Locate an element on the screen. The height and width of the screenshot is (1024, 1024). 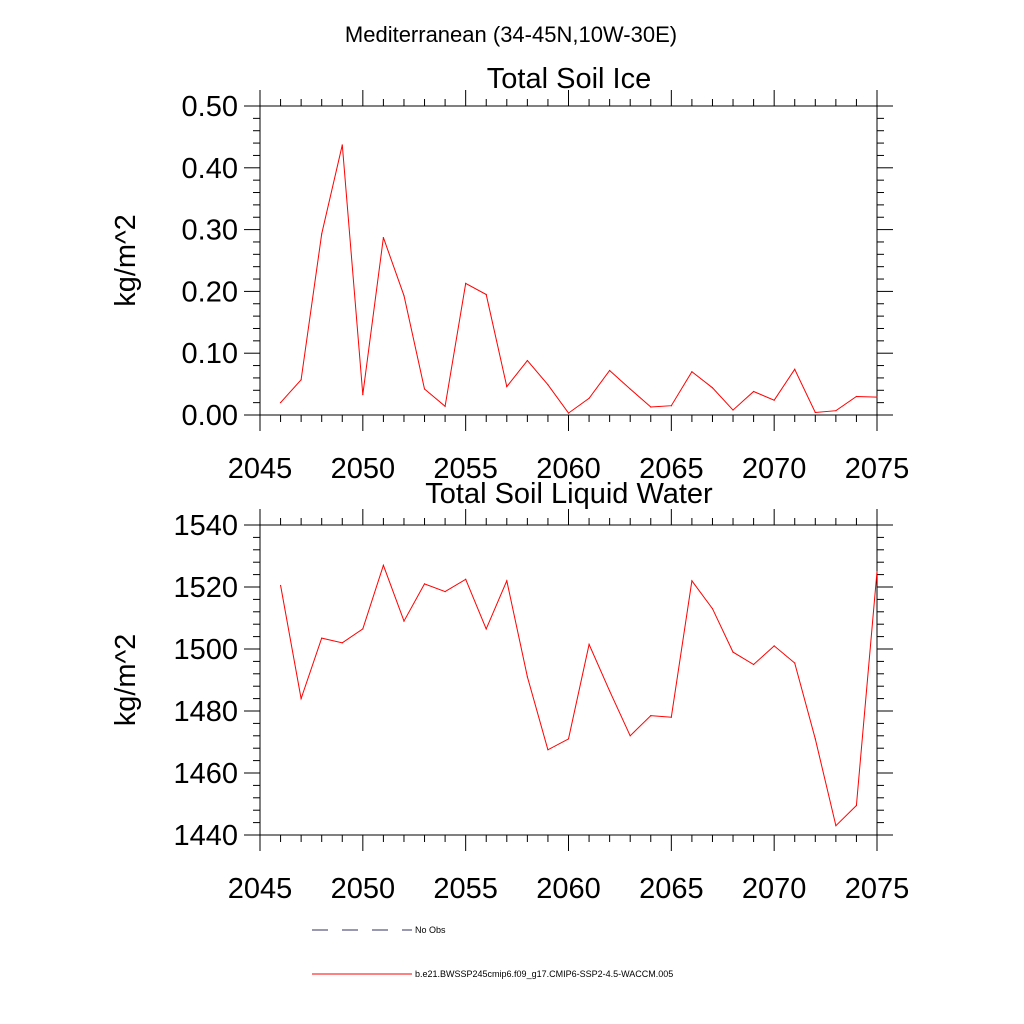
y-tick-label: 0.00 is located at coordinates (210, 416).